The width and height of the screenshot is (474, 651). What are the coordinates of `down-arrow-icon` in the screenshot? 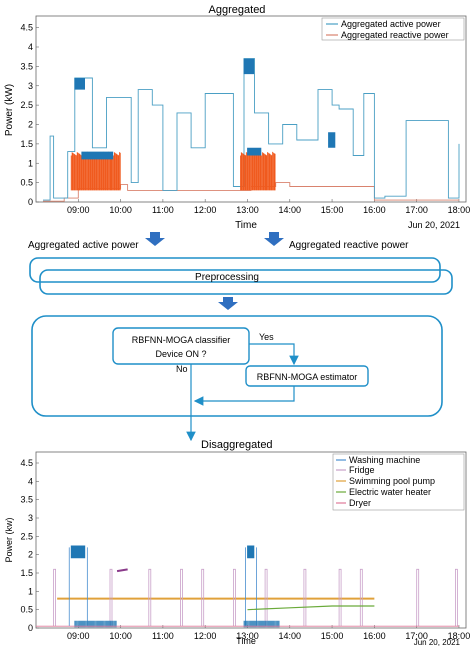 It's located at (228, 303).